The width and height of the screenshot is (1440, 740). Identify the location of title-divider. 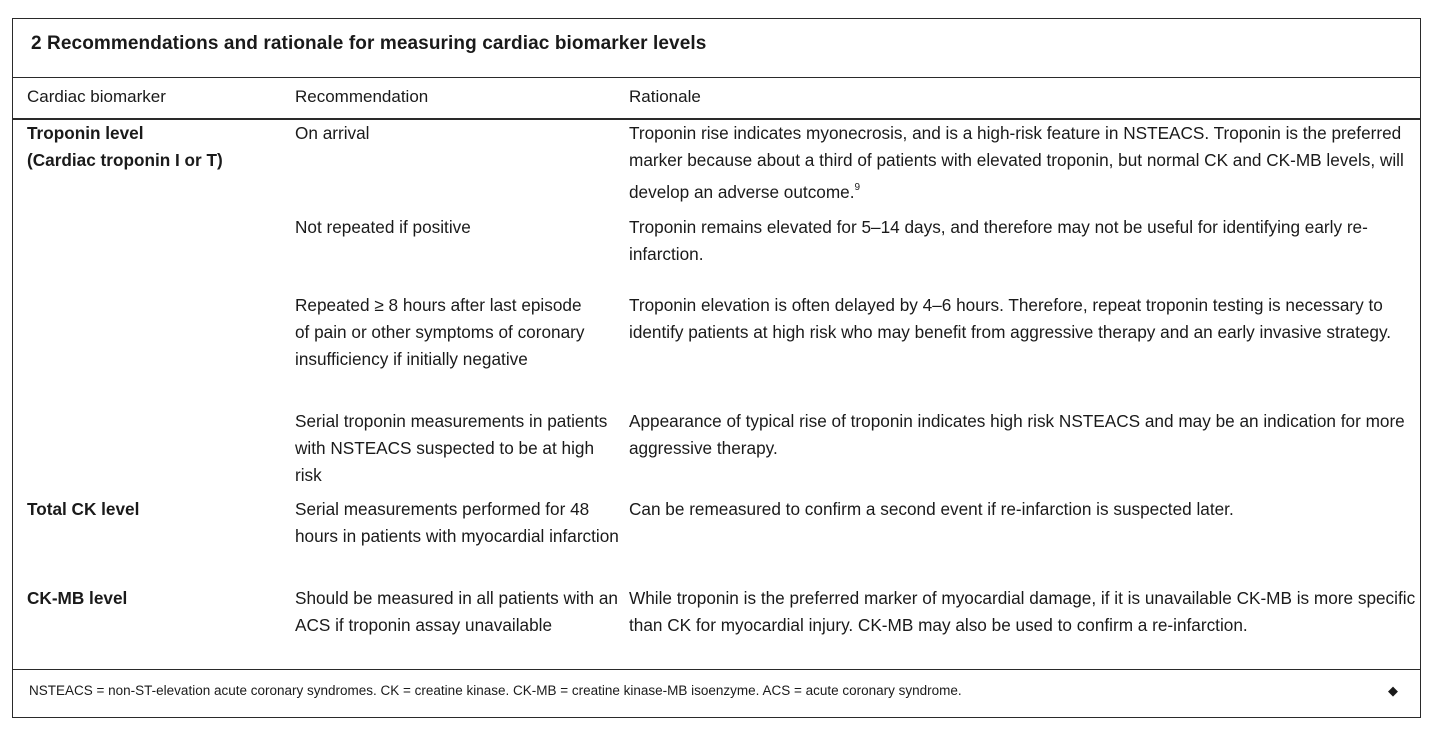
(716, 77).